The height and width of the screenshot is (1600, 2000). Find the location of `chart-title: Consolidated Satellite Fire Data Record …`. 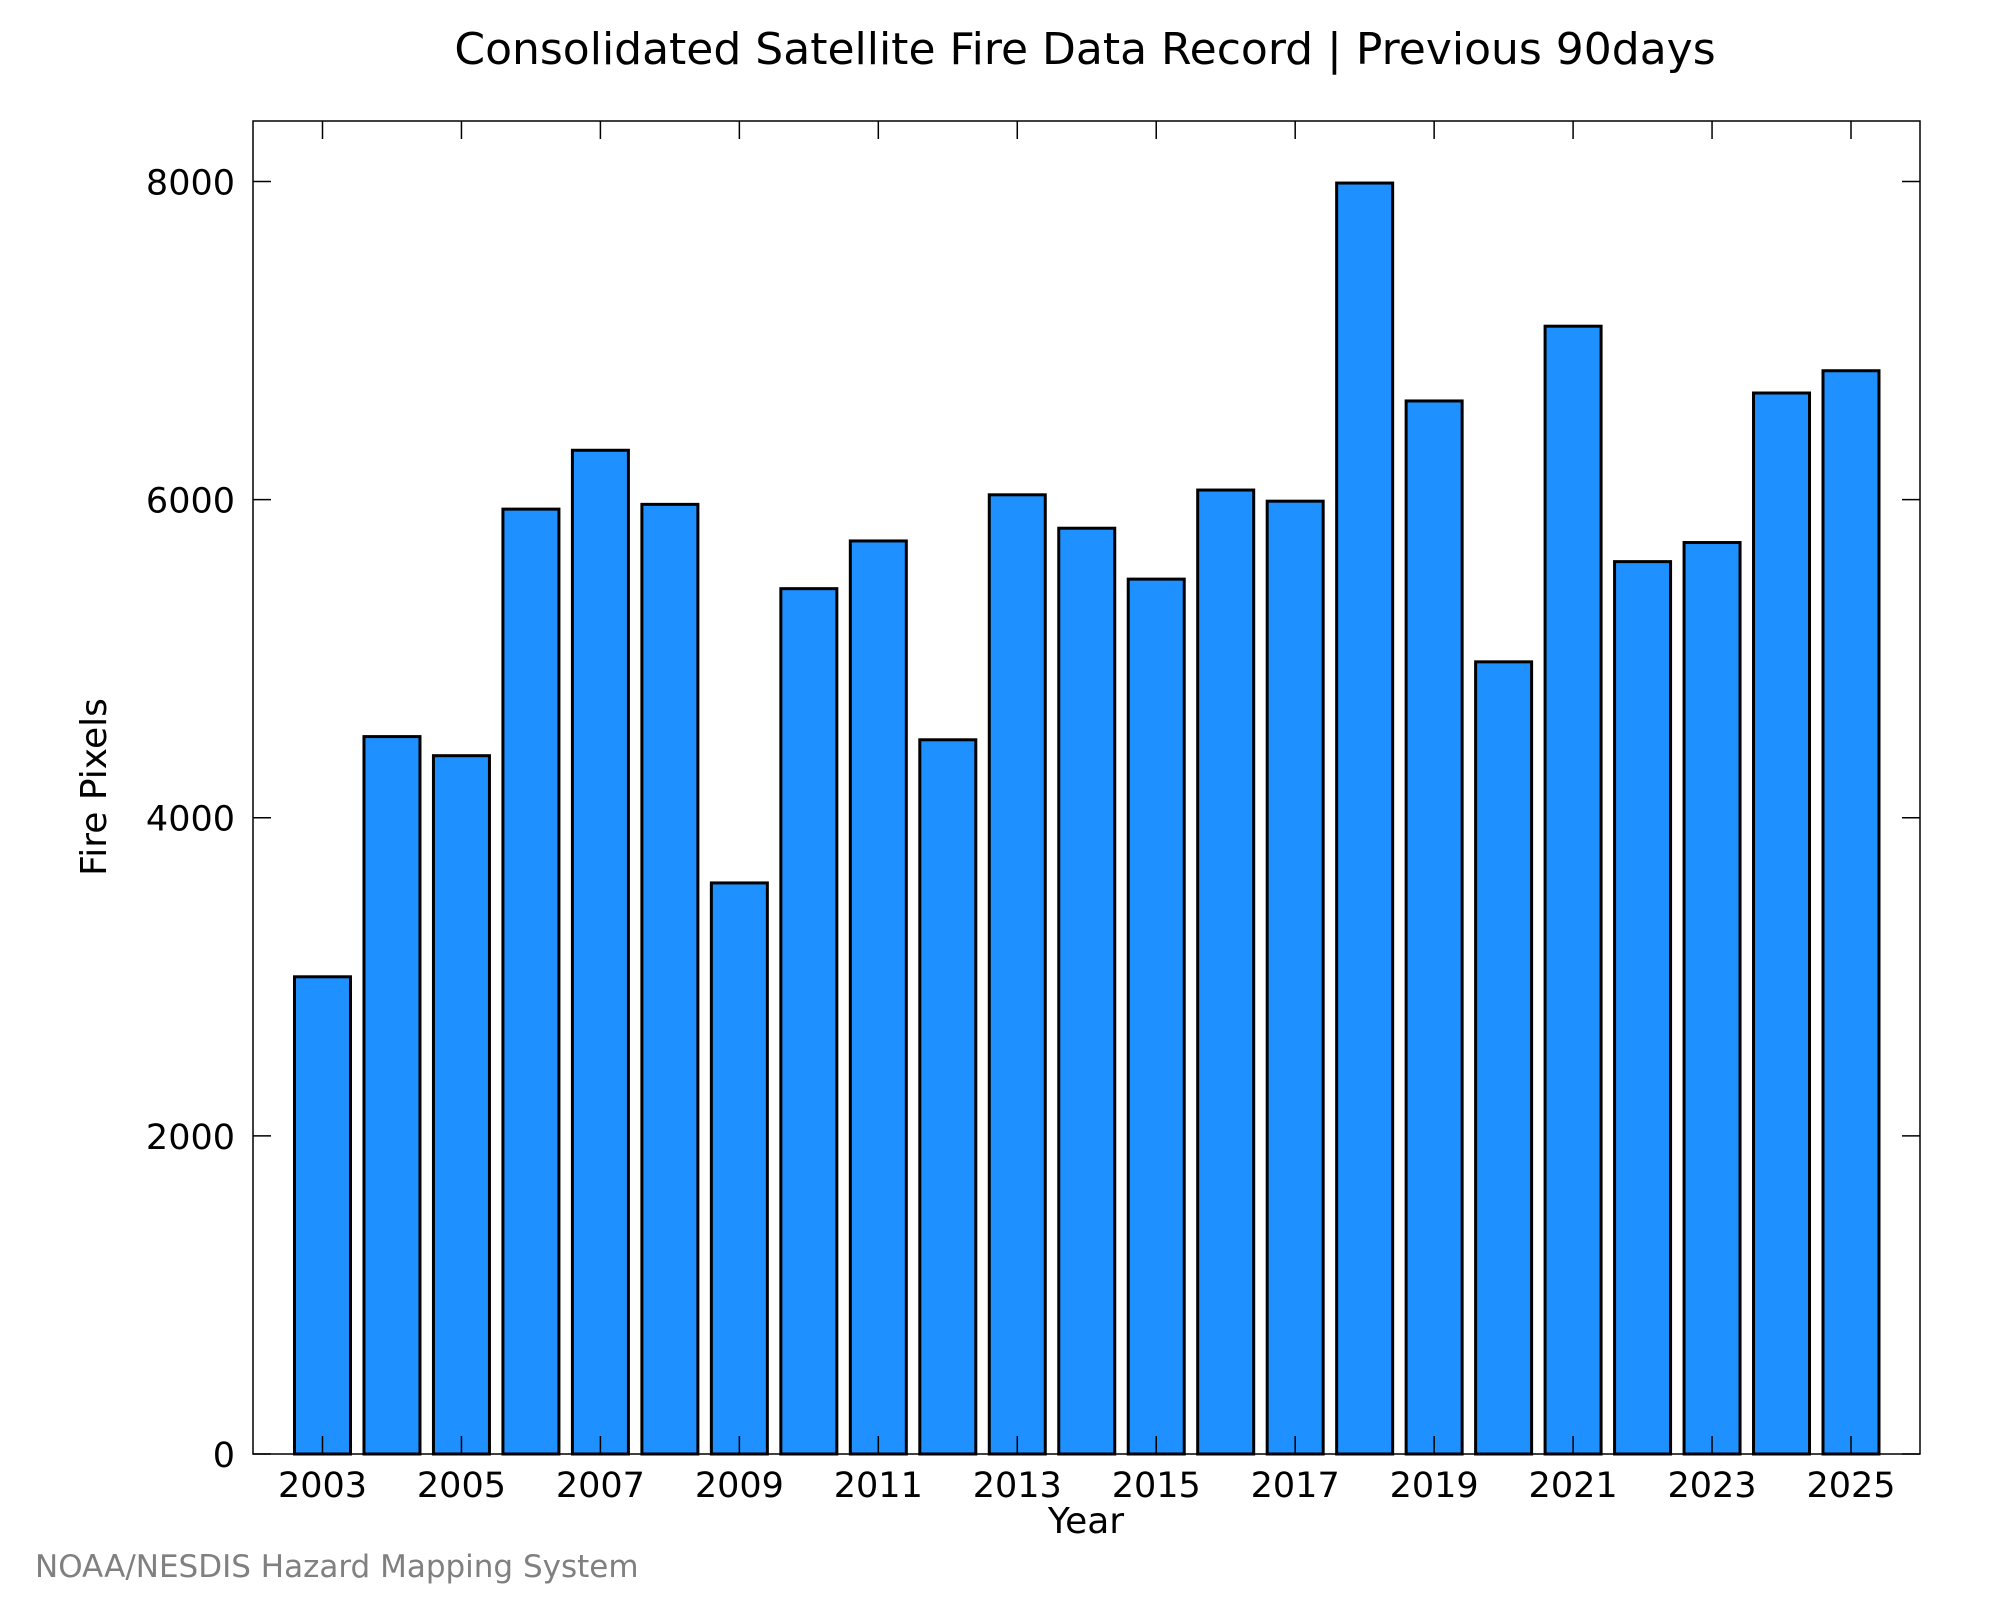

chart-title: Consolidated Satellite Fire Data Record … is located at coordinates (1084, 49).